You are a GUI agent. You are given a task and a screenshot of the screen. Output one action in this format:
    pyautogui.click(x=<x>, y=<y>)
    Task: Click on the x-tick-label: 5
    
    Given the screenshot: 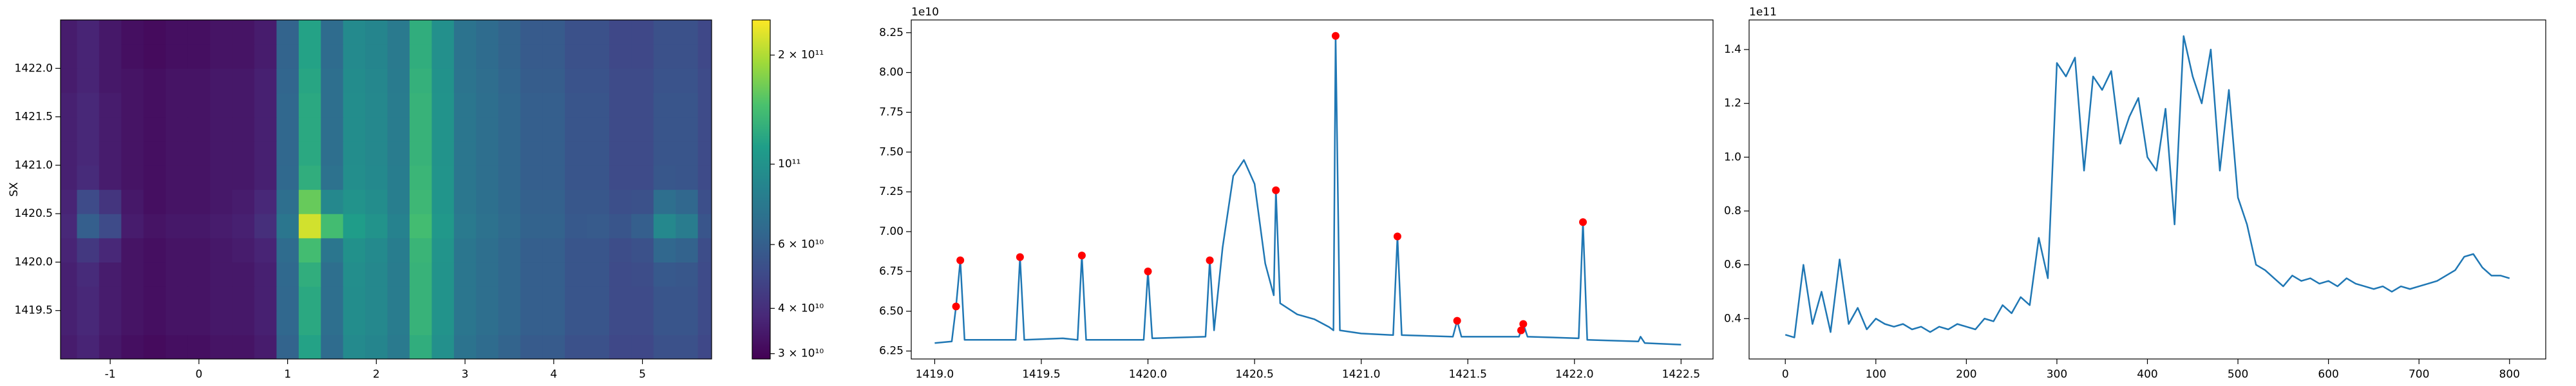 What is the action you would take?
    pyautogui.click(x=642, y=374)
    